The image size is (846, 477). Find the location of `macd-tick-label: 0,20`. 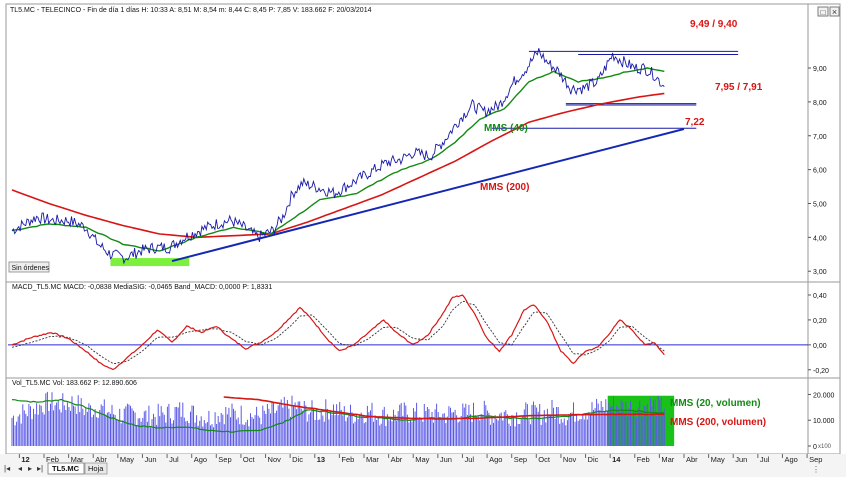

macd-tick-label: 0,20 is located at coordinates (820, 321).